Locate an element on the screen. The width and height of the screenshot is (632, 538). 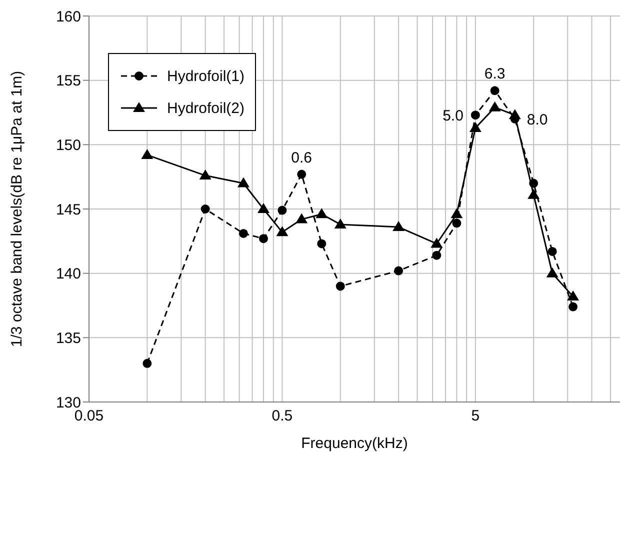
y-tick-label: 155 is located at coordinates (68, 81).